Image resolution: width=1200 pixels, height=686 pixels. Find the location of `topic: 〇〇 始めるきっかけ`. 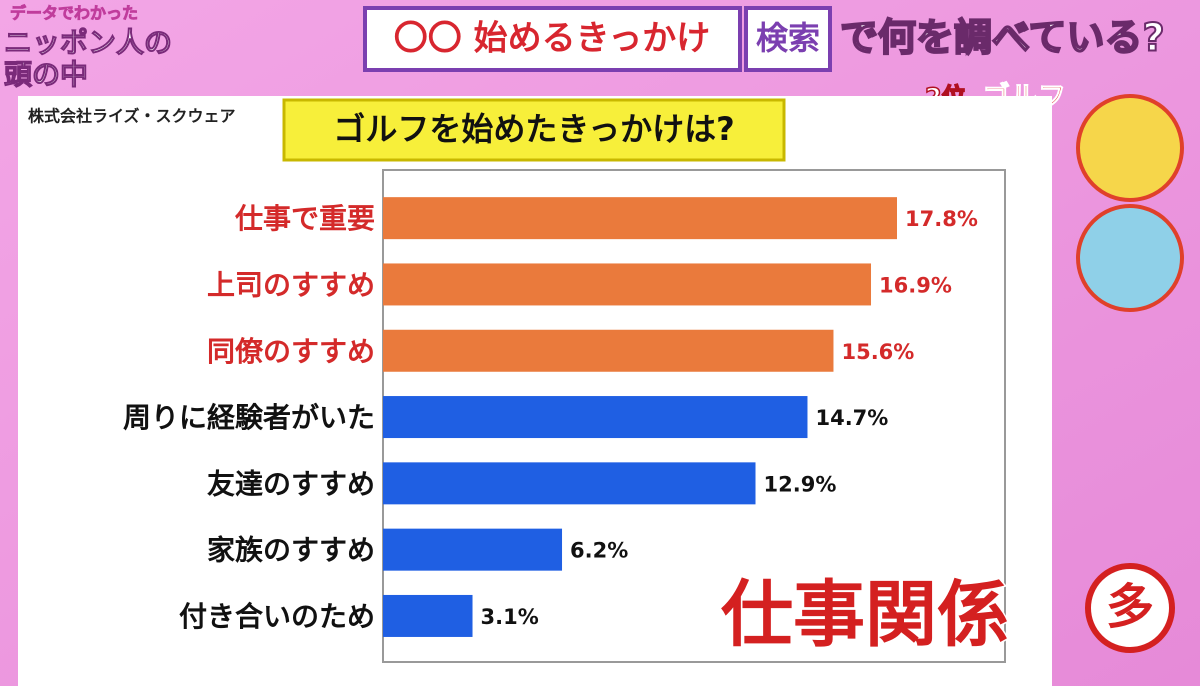

topic: 〇〇 始めるきっかけ is located at coordinates (552, 39).